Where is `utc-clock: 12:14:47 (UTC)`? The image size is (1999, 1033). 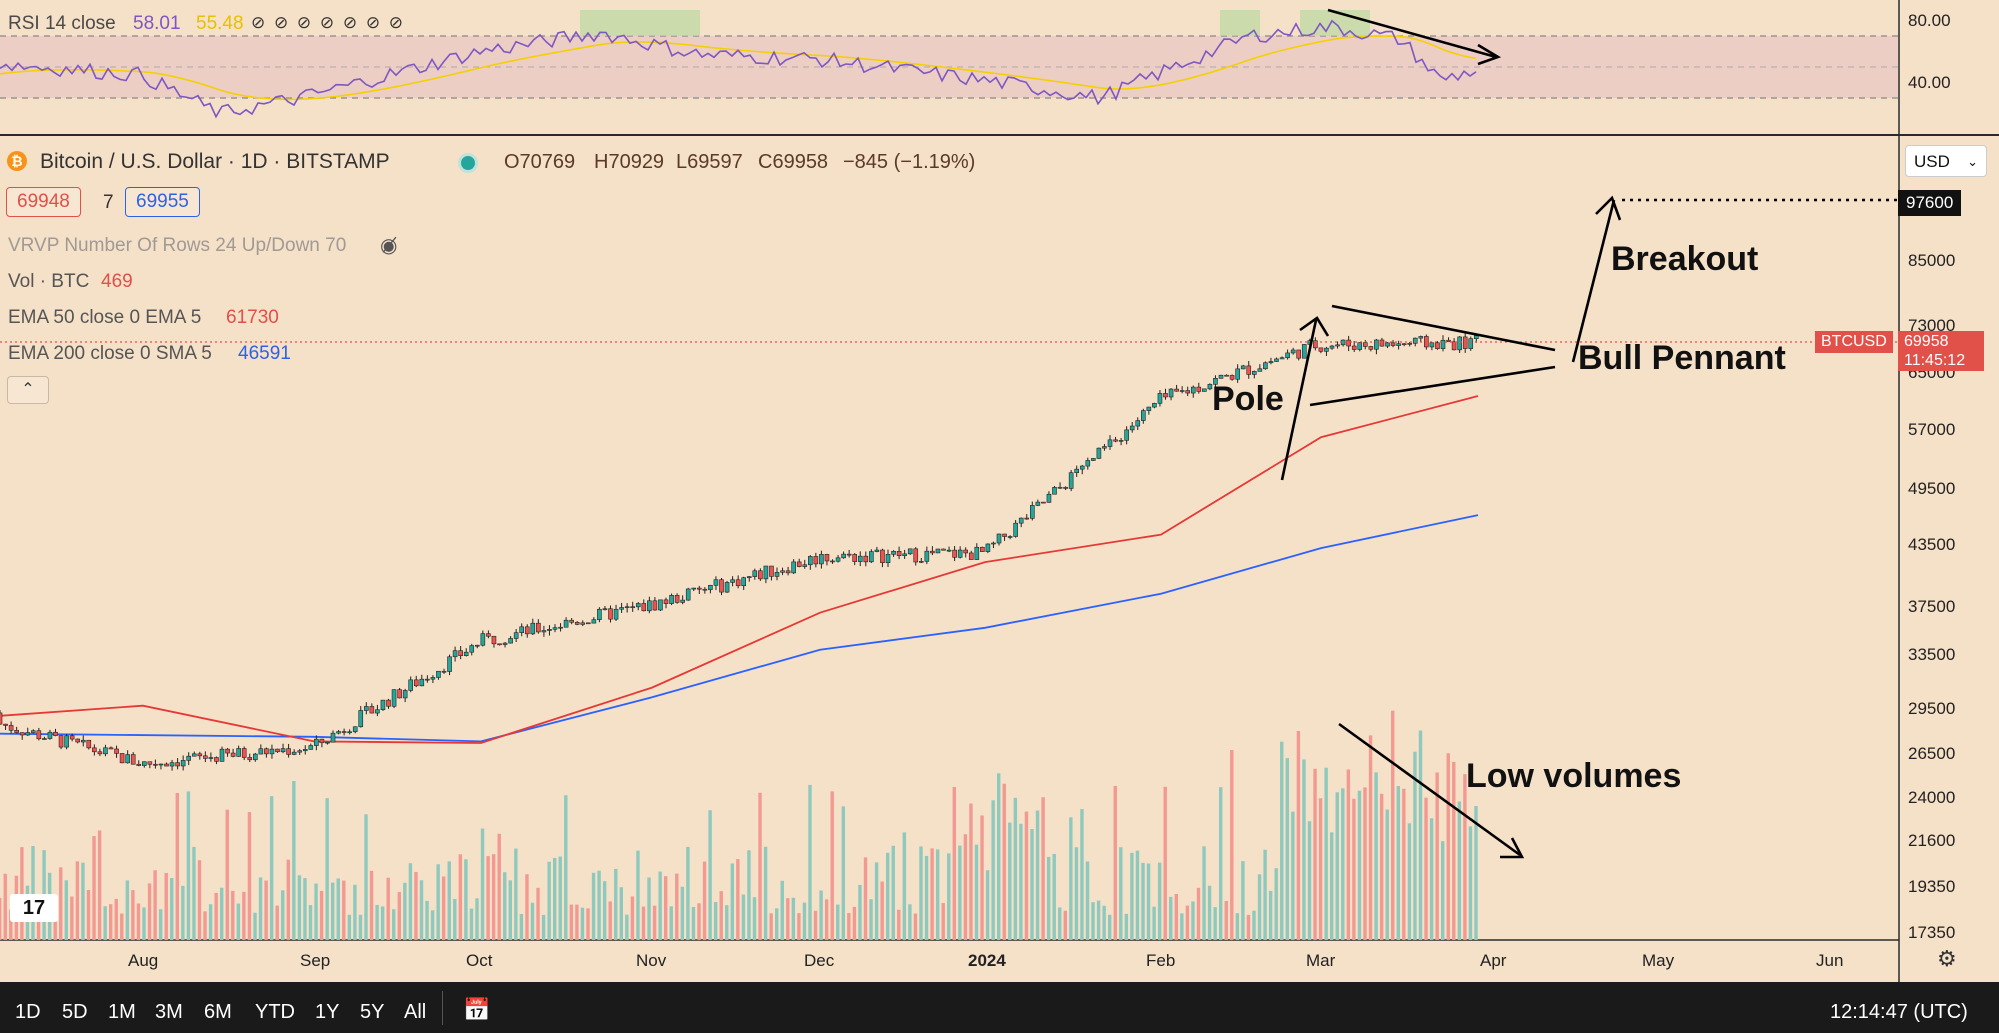 utc-clock: 12:14:47 (UTC) is located at coordinates (1899, 1012).